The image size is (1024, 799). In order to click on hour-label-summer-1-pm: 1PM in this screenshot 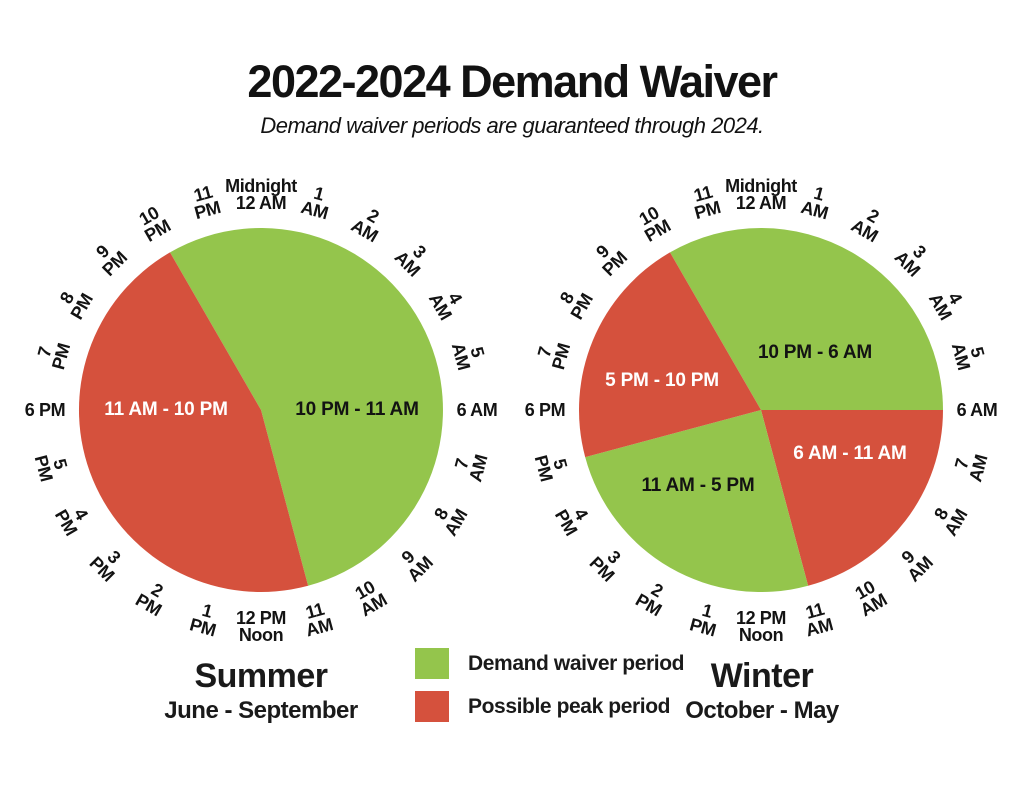, I will do `click(205, 619)`.